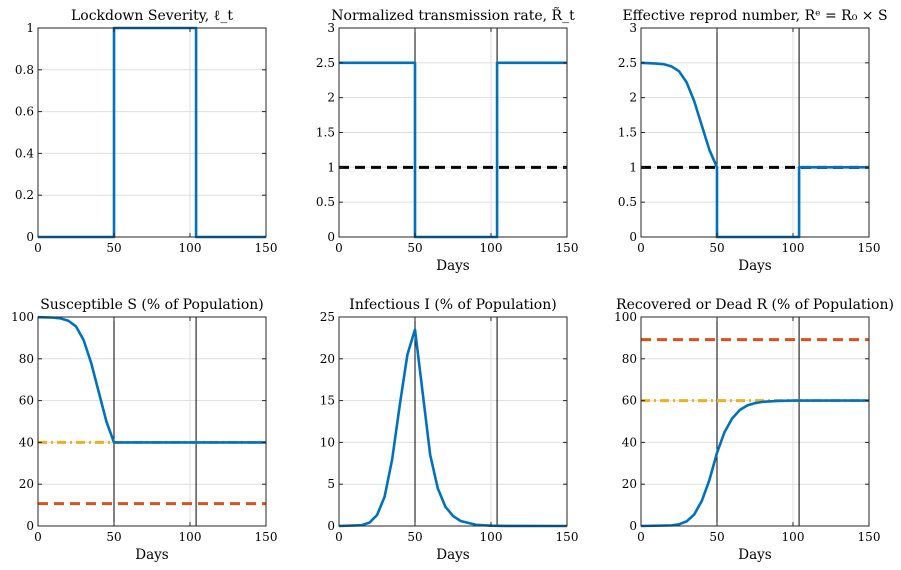 The image size is (901, 570). What do you see at coordinates (24, 112) in the screenshot?
I see `y-tick-label: 0.6` at bounding box center [24, 112].